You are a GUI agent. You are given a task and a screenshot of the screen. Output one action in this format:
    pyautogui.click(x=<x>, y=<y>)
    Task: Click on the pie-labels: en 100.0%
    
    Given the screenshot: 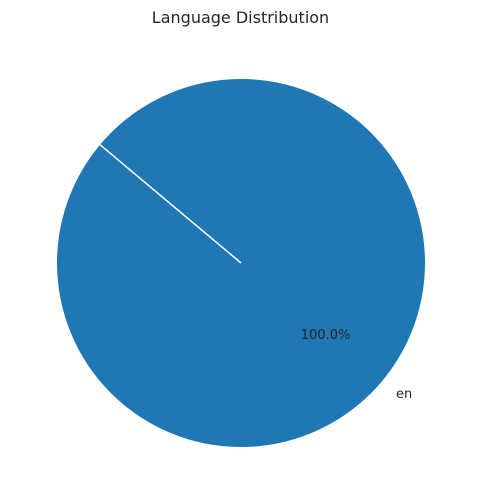 What is the action you would take?
    pyautogui.click(x=357, y=365)
    